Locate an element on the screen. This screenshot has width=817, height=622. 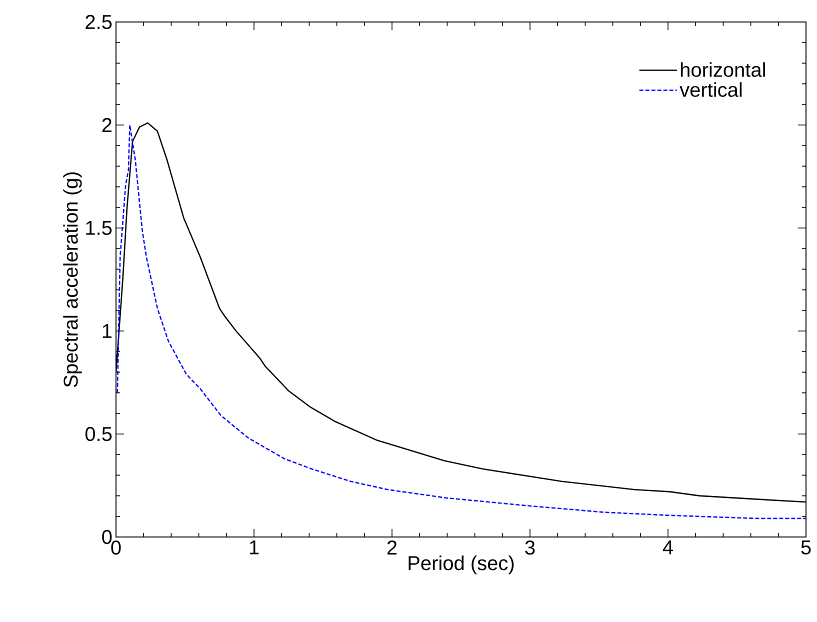
y-tick-label: 2 is located at coordinates (107, 125).